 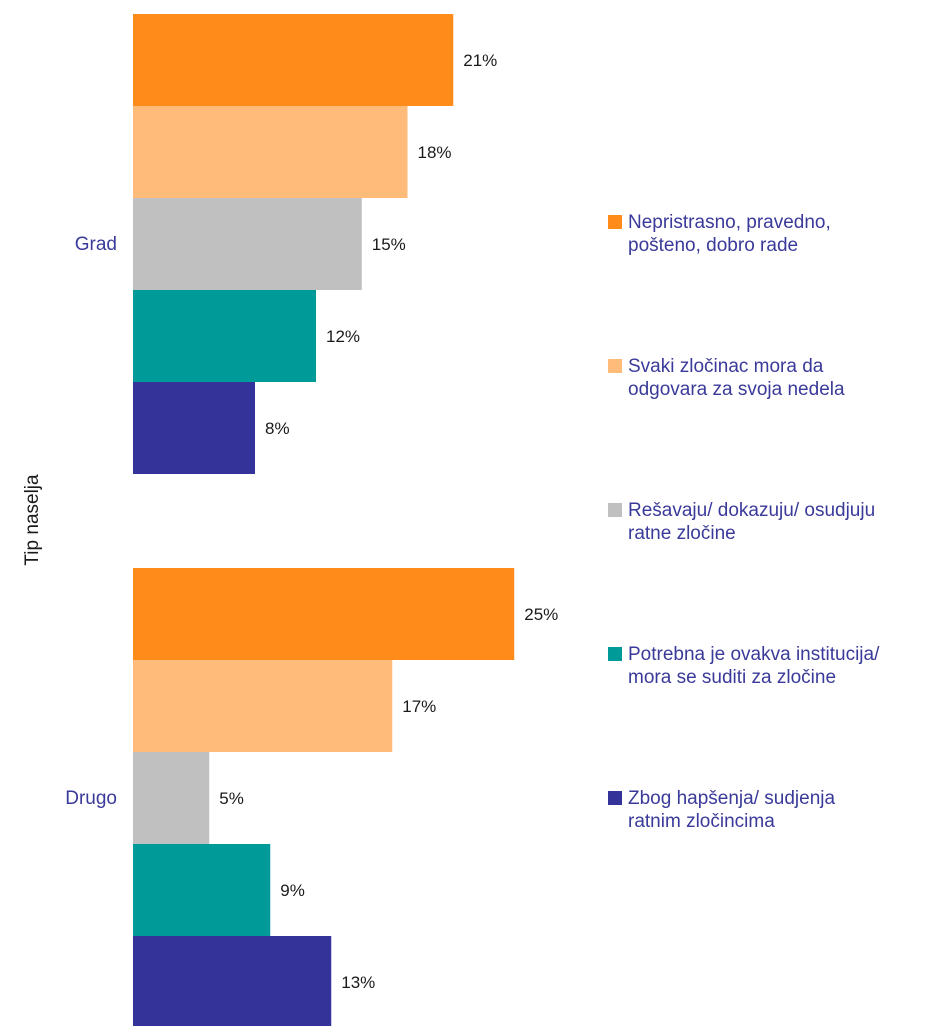 I want to click on legend-label-line: Nepristrasno, pravedno,, so click(x=729, y=222).